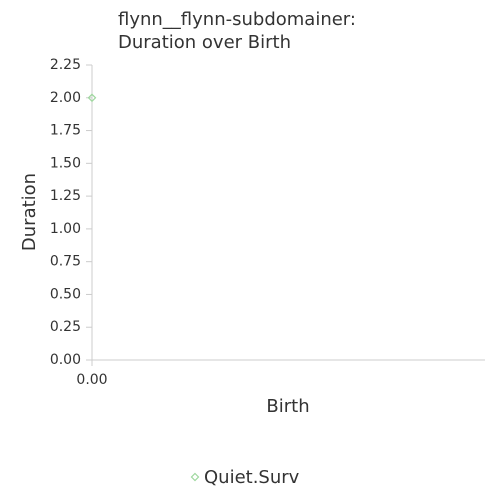 Image resolution: width=500 pixels, height=500 pixels. Describe the element at coordinates (65, 327) in the screenshot. I see `y-tick-label: 0.25` at that location.